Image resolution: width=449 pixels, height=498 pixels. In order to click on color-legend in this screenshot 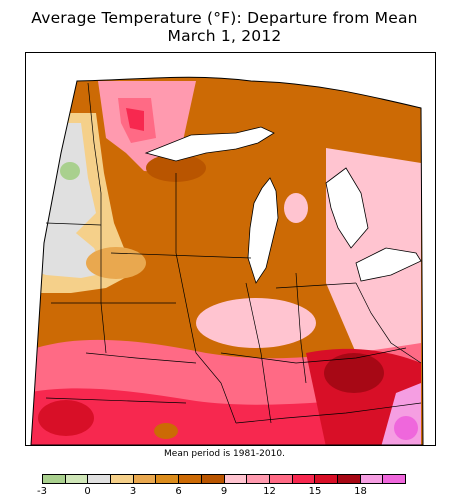, I will do `click(224, 479)`.